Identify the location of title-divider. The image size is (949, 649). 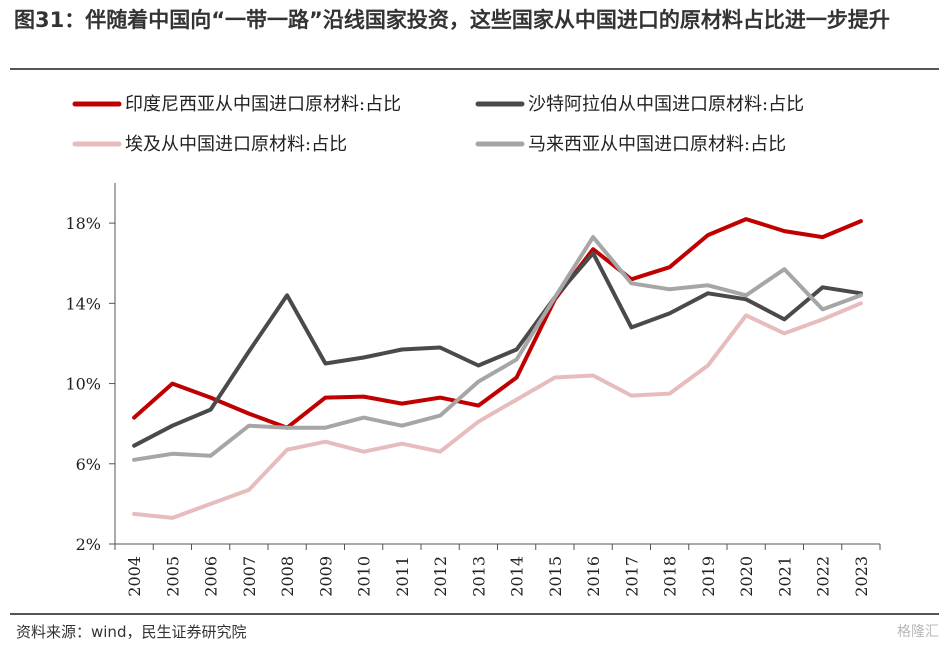
(474, 69).